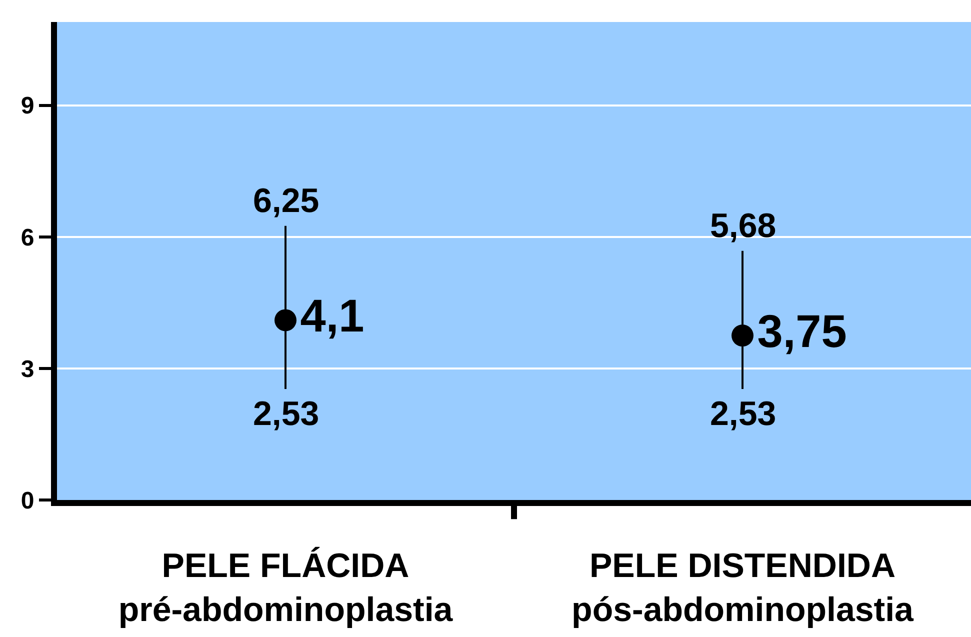 Image resolution: width=971 pixels, height=637 pixels. What do you see at coordinates (27, 500) in the screenshot?
I see `y-tick-label: 0` at bounding box center [27, 500].